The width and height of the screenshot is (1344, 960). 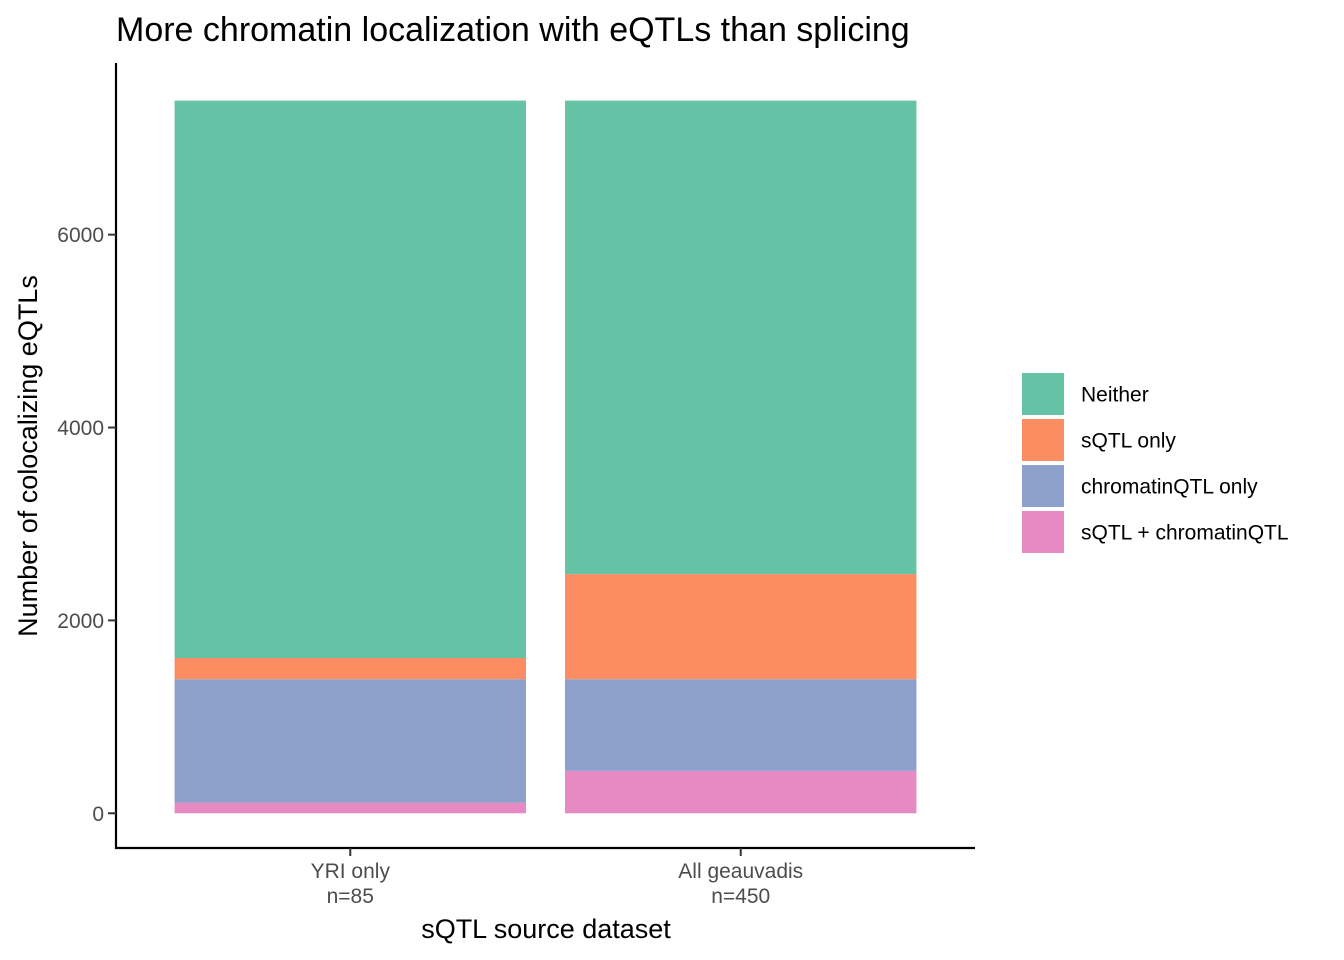 I want to click on legend-label: Neither, so click(x=1115, y=395).